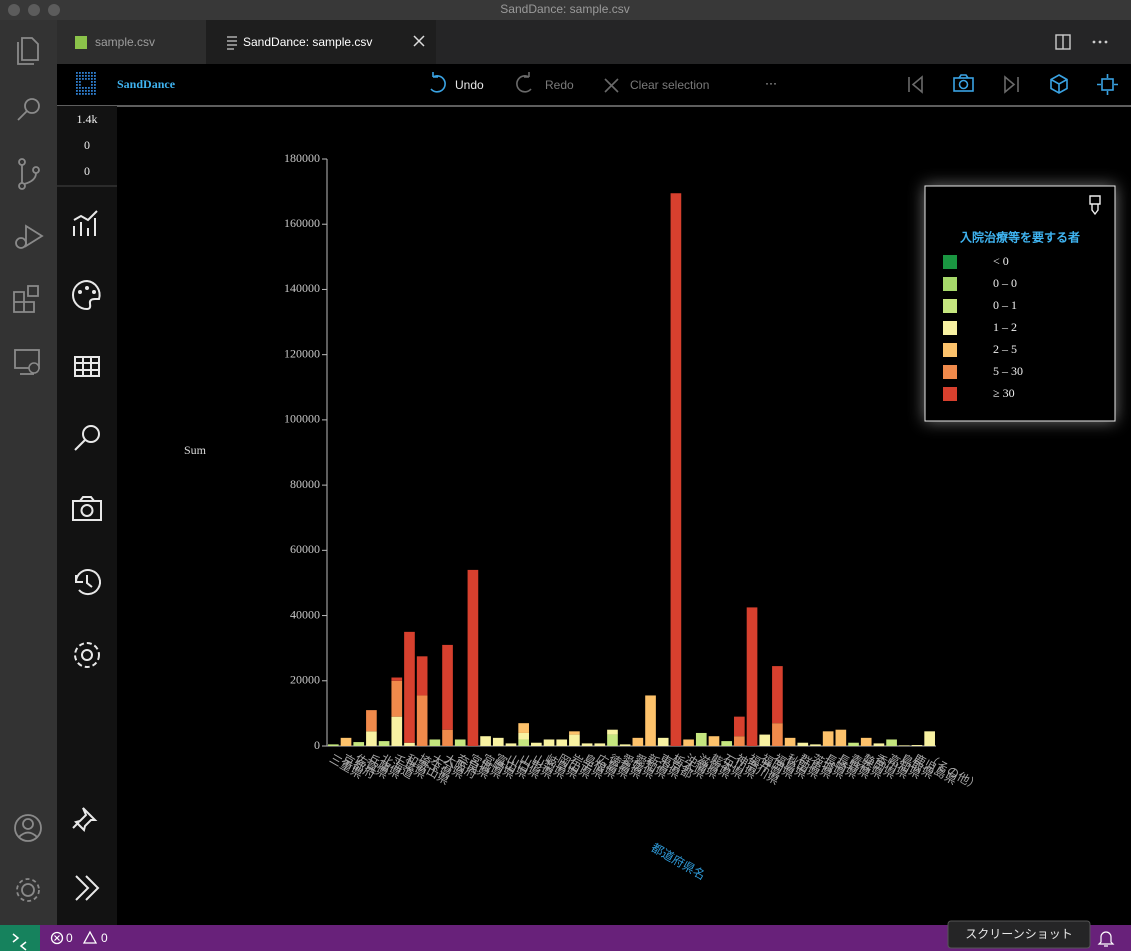  What do you see at coordinates (29, 236) in the screenshot?
I see `run-debug-icon` at bounding box center [29, 236].